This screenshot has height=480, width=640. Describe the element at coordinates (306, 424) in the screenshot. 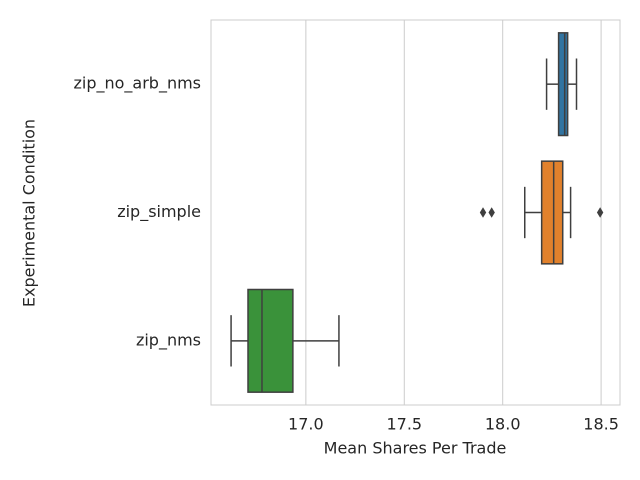

I see `x-tick-label: 17.0` at that location.